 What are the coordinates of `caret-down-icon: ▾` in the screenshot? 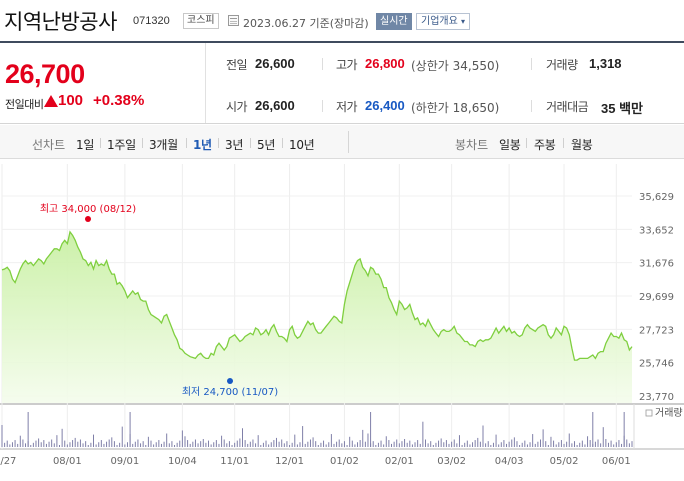 It's located at (463, 21).